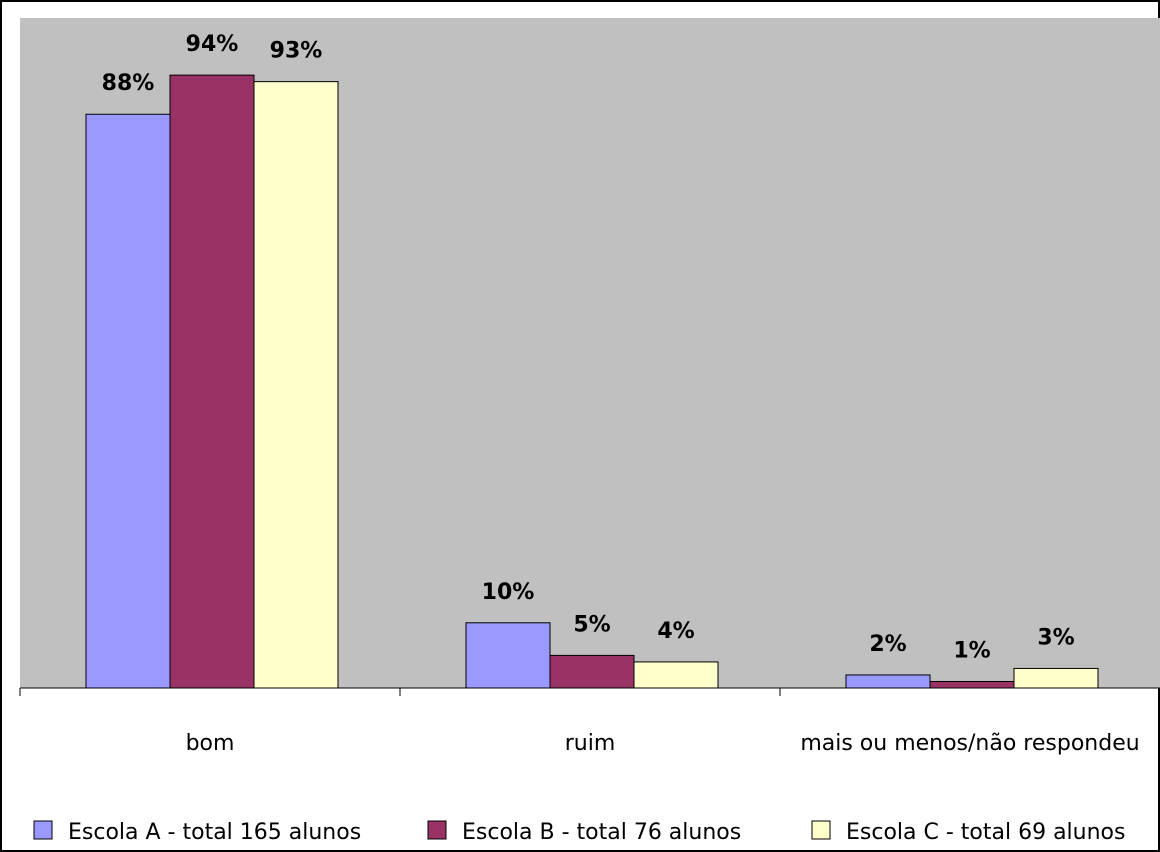 The height and width of the screenshot is (852, 1160). Describe the element at coordinates (210, 743) in the screenshot. I see `category-label: bom` at that location.